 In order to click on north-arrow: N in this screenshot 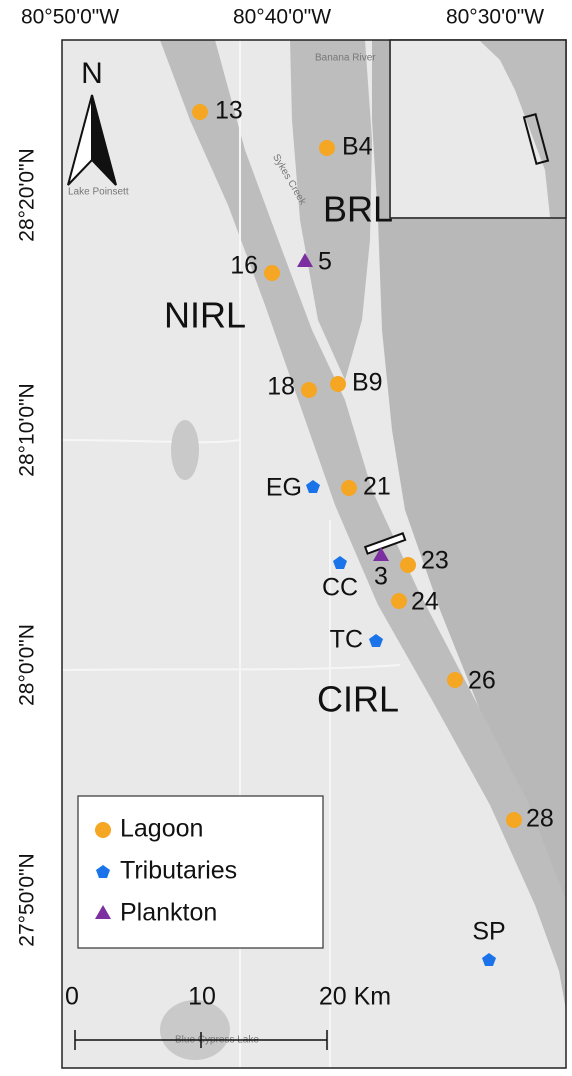, I will do `click(92, 121)`.